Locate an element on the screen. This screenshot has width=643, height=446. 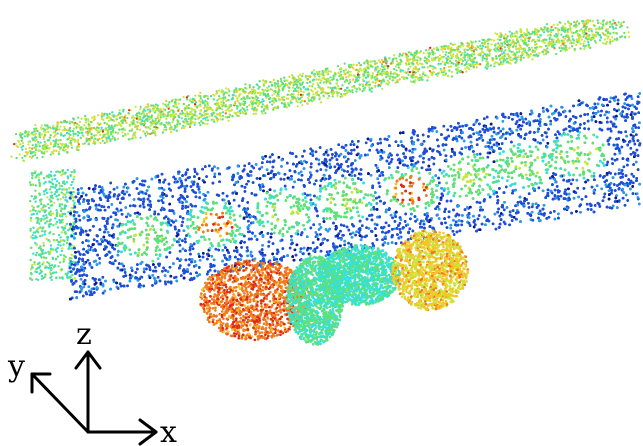
coordinate-axes is located at coordinates (94, 398).